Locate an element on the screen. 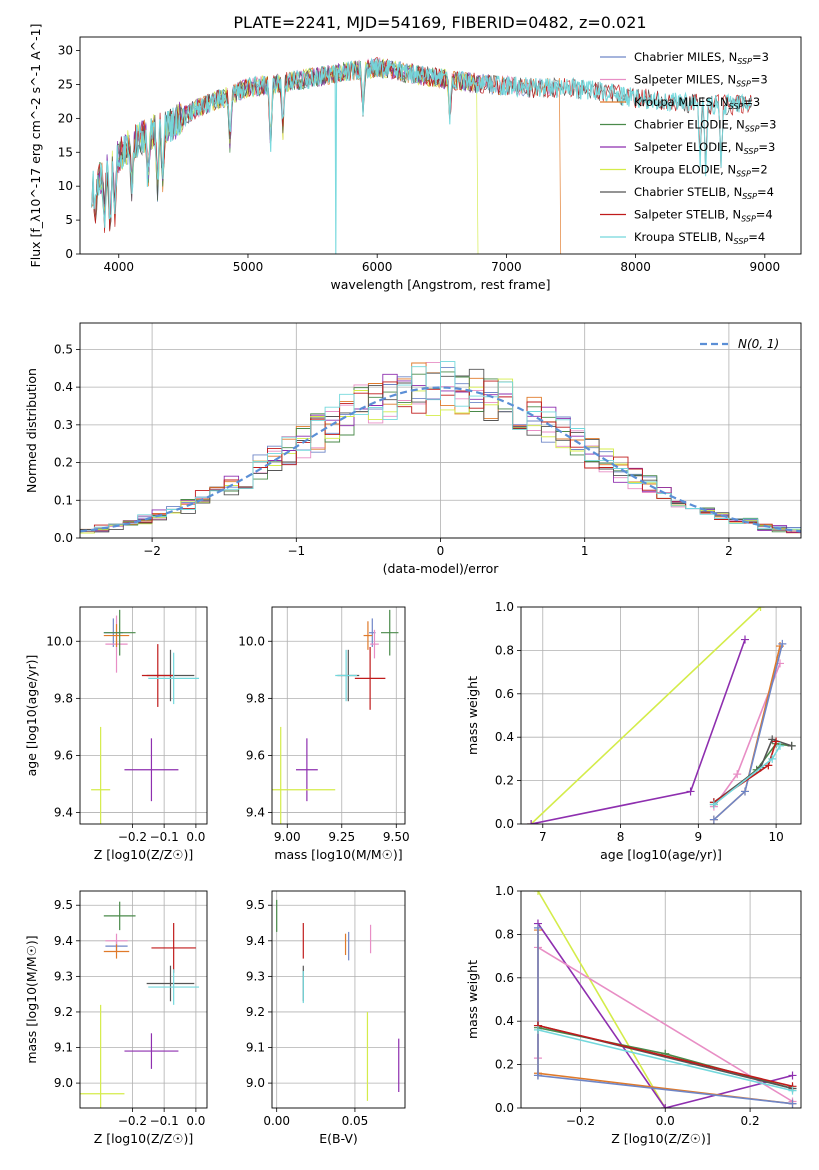 Image resolution: width=819 pixels, height=1170 pixels. y-tick-label: 5 is located at coordinates (69, 220).